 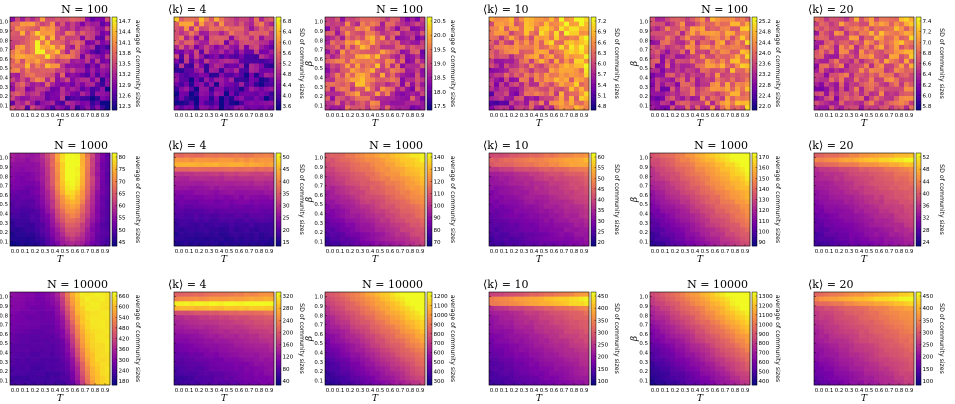 What do you see at coordinates (602, 201) in the screenshot?
I see `colorbar-tick-label: 40` at bounding box center [602, 201].